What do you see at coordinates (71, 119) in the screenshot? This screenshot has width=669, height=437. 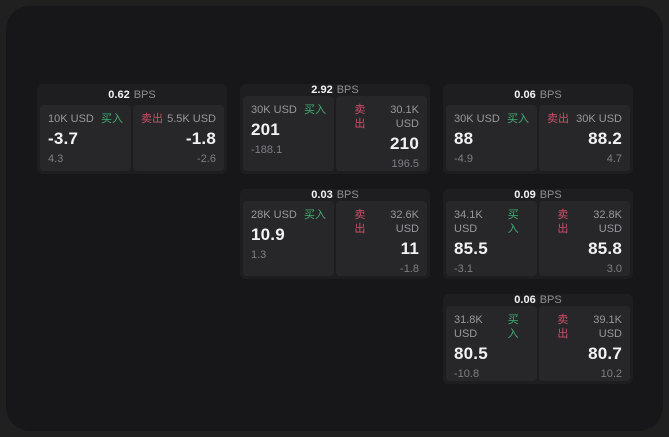 I see `buy-size-label: 10K USD` at bounding box center [71, 119].